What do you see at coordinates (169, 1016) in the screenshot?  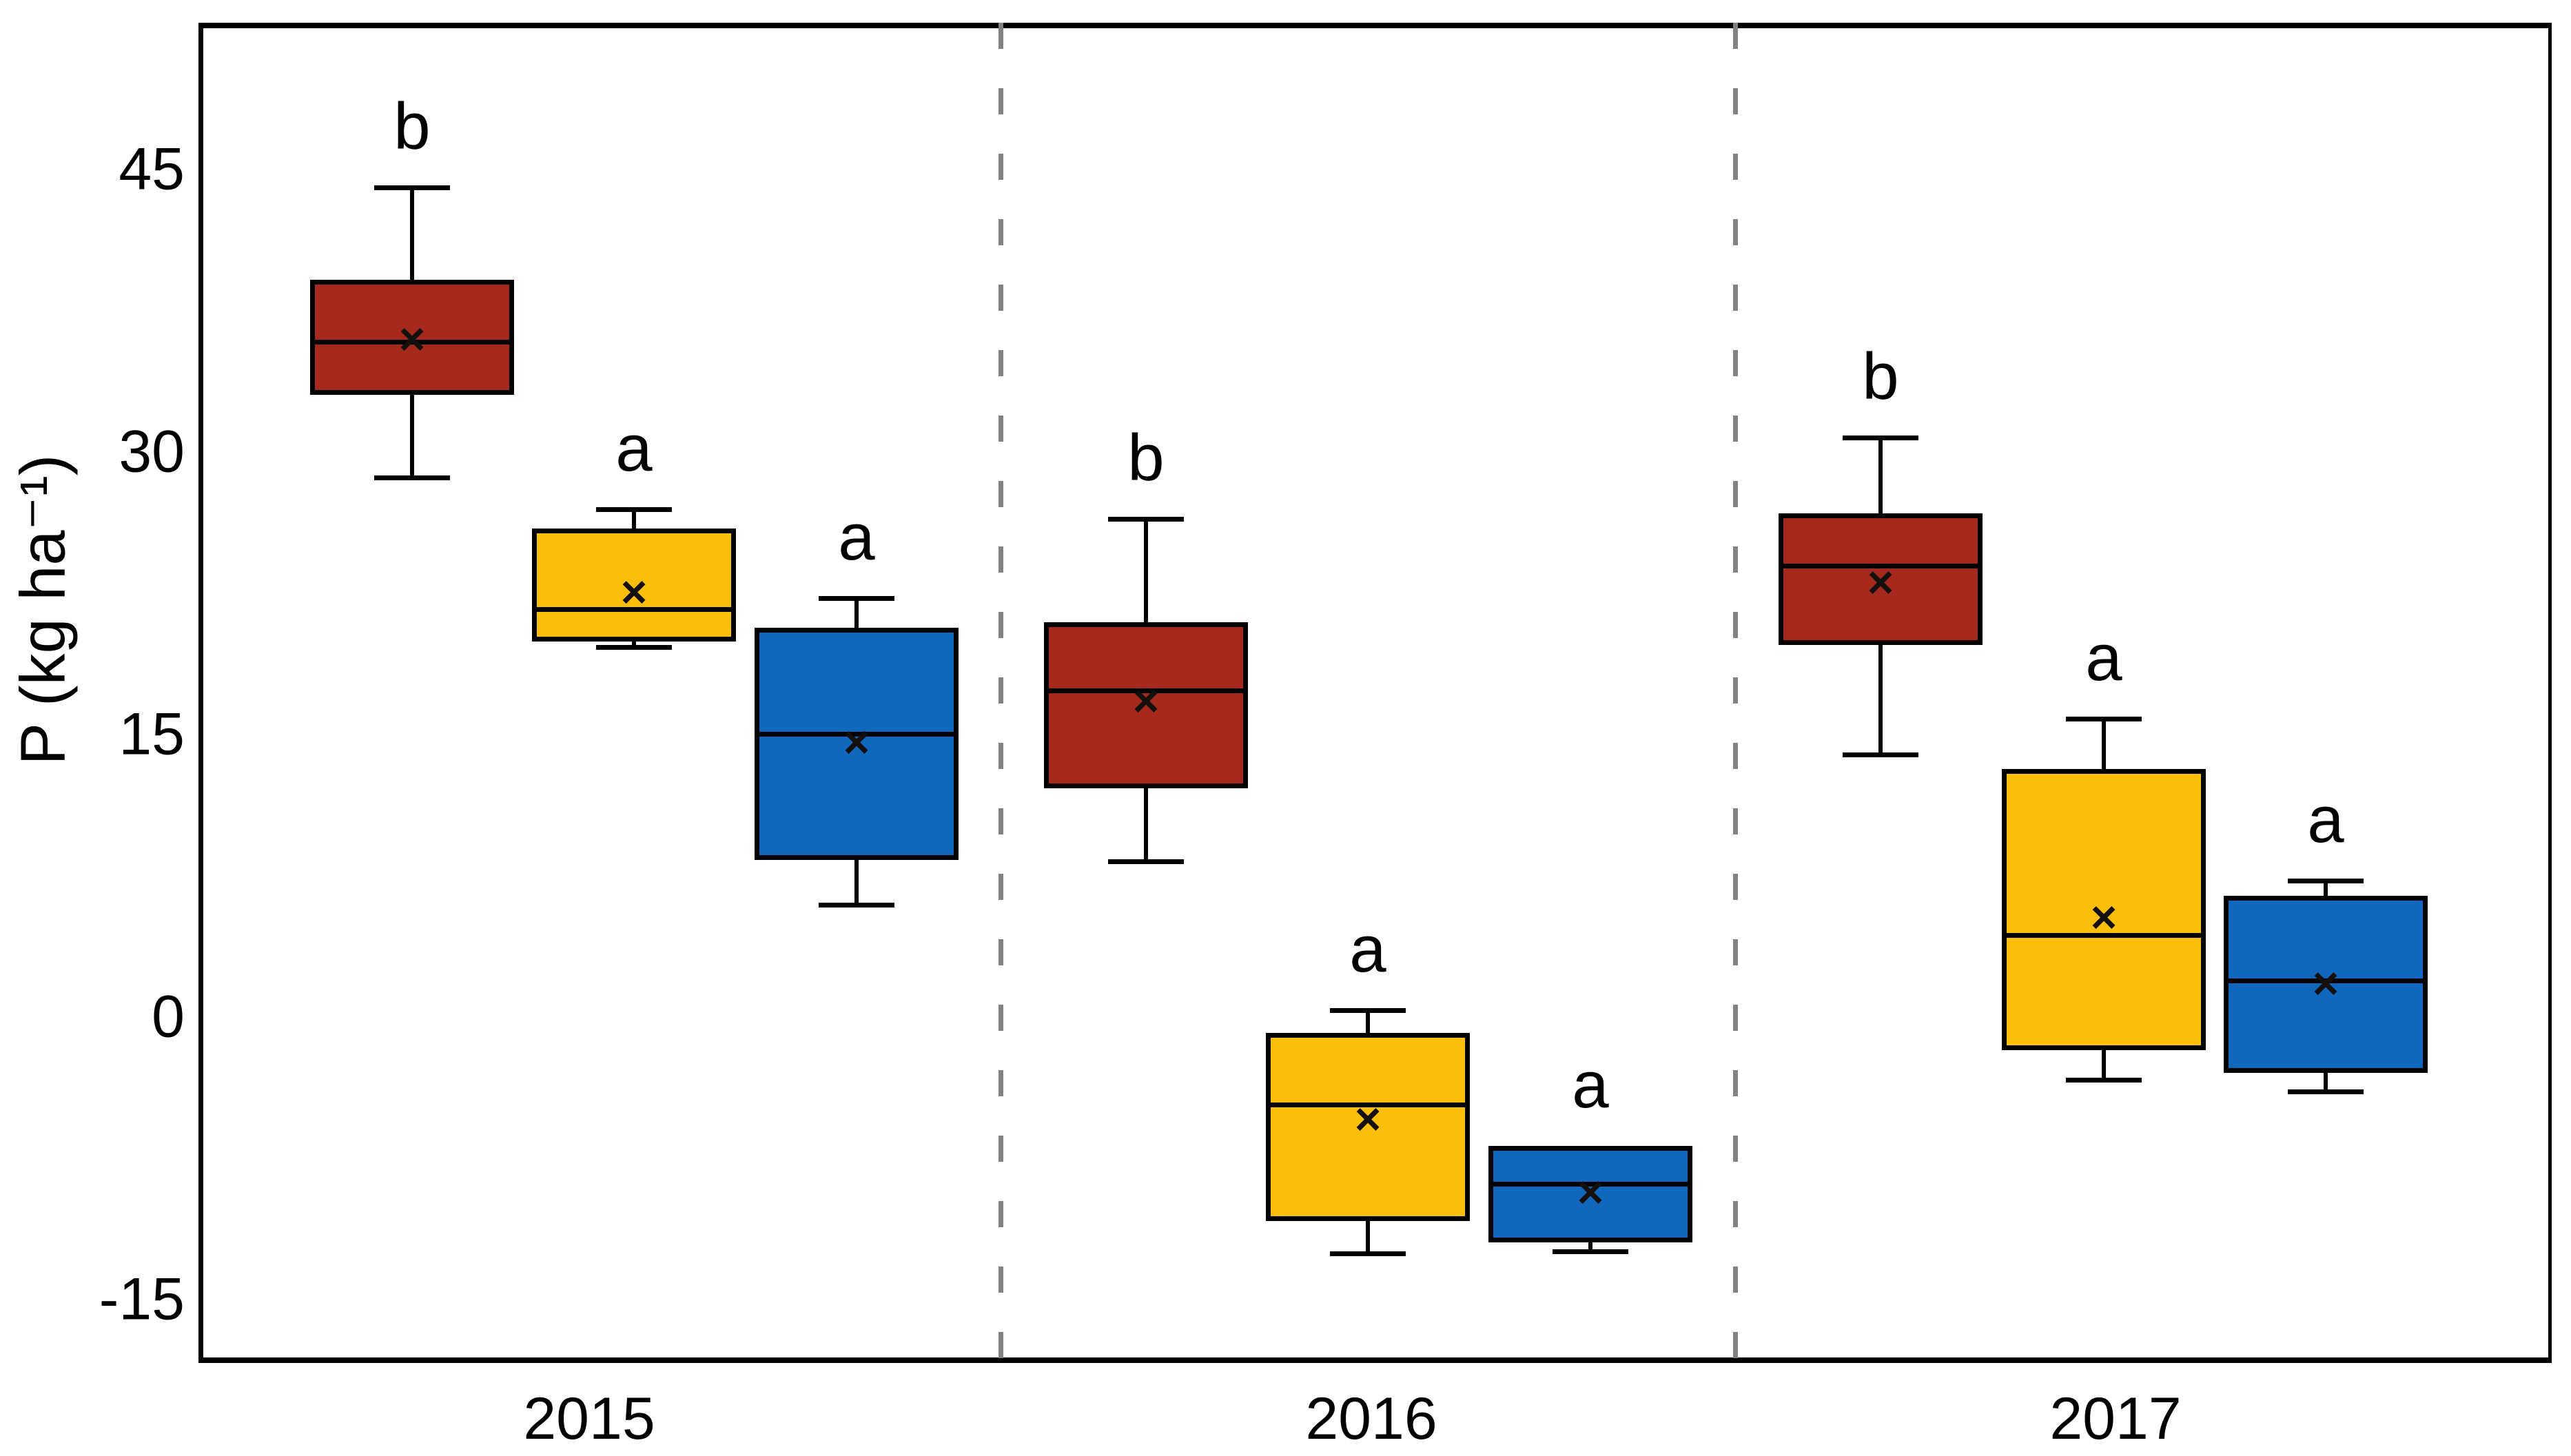 I see `y-tick-0: 0` at bounding box center [169, 1016].